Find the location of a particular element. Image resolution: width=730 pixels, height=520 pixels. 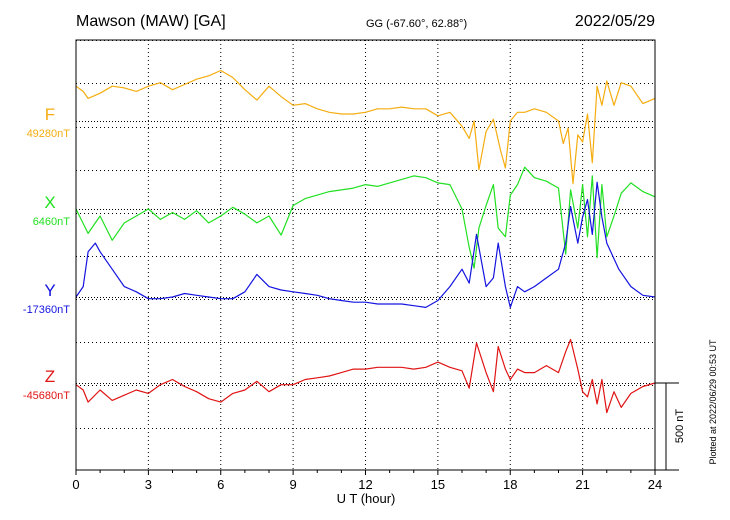

scale-bar-label: 500 nT is located at coordinates (680, 426).